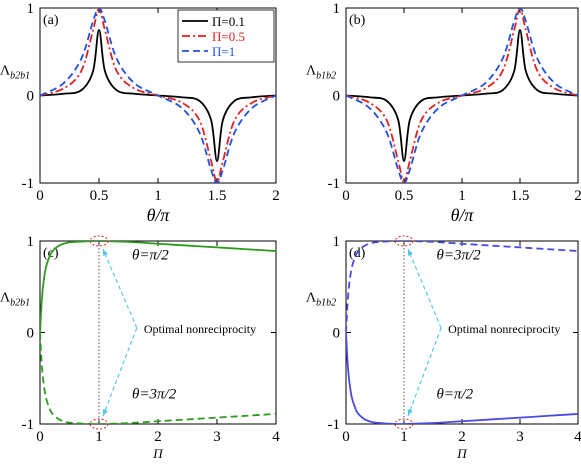 This screenshot has height=467, width=581. Describe the element at coordinates (154, 394) in the screenshot. I see `curve-label-bottom: θ=3π/2` at that location.